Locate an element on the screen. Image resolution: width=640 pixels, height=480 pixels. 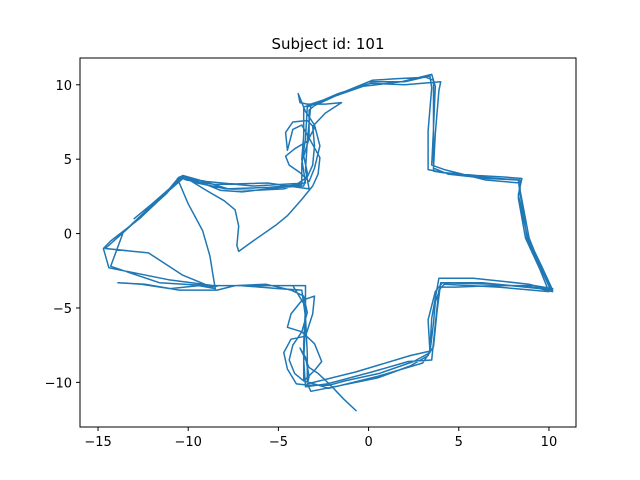
y-tick-label: 10 is located at coordinates (63, 86).